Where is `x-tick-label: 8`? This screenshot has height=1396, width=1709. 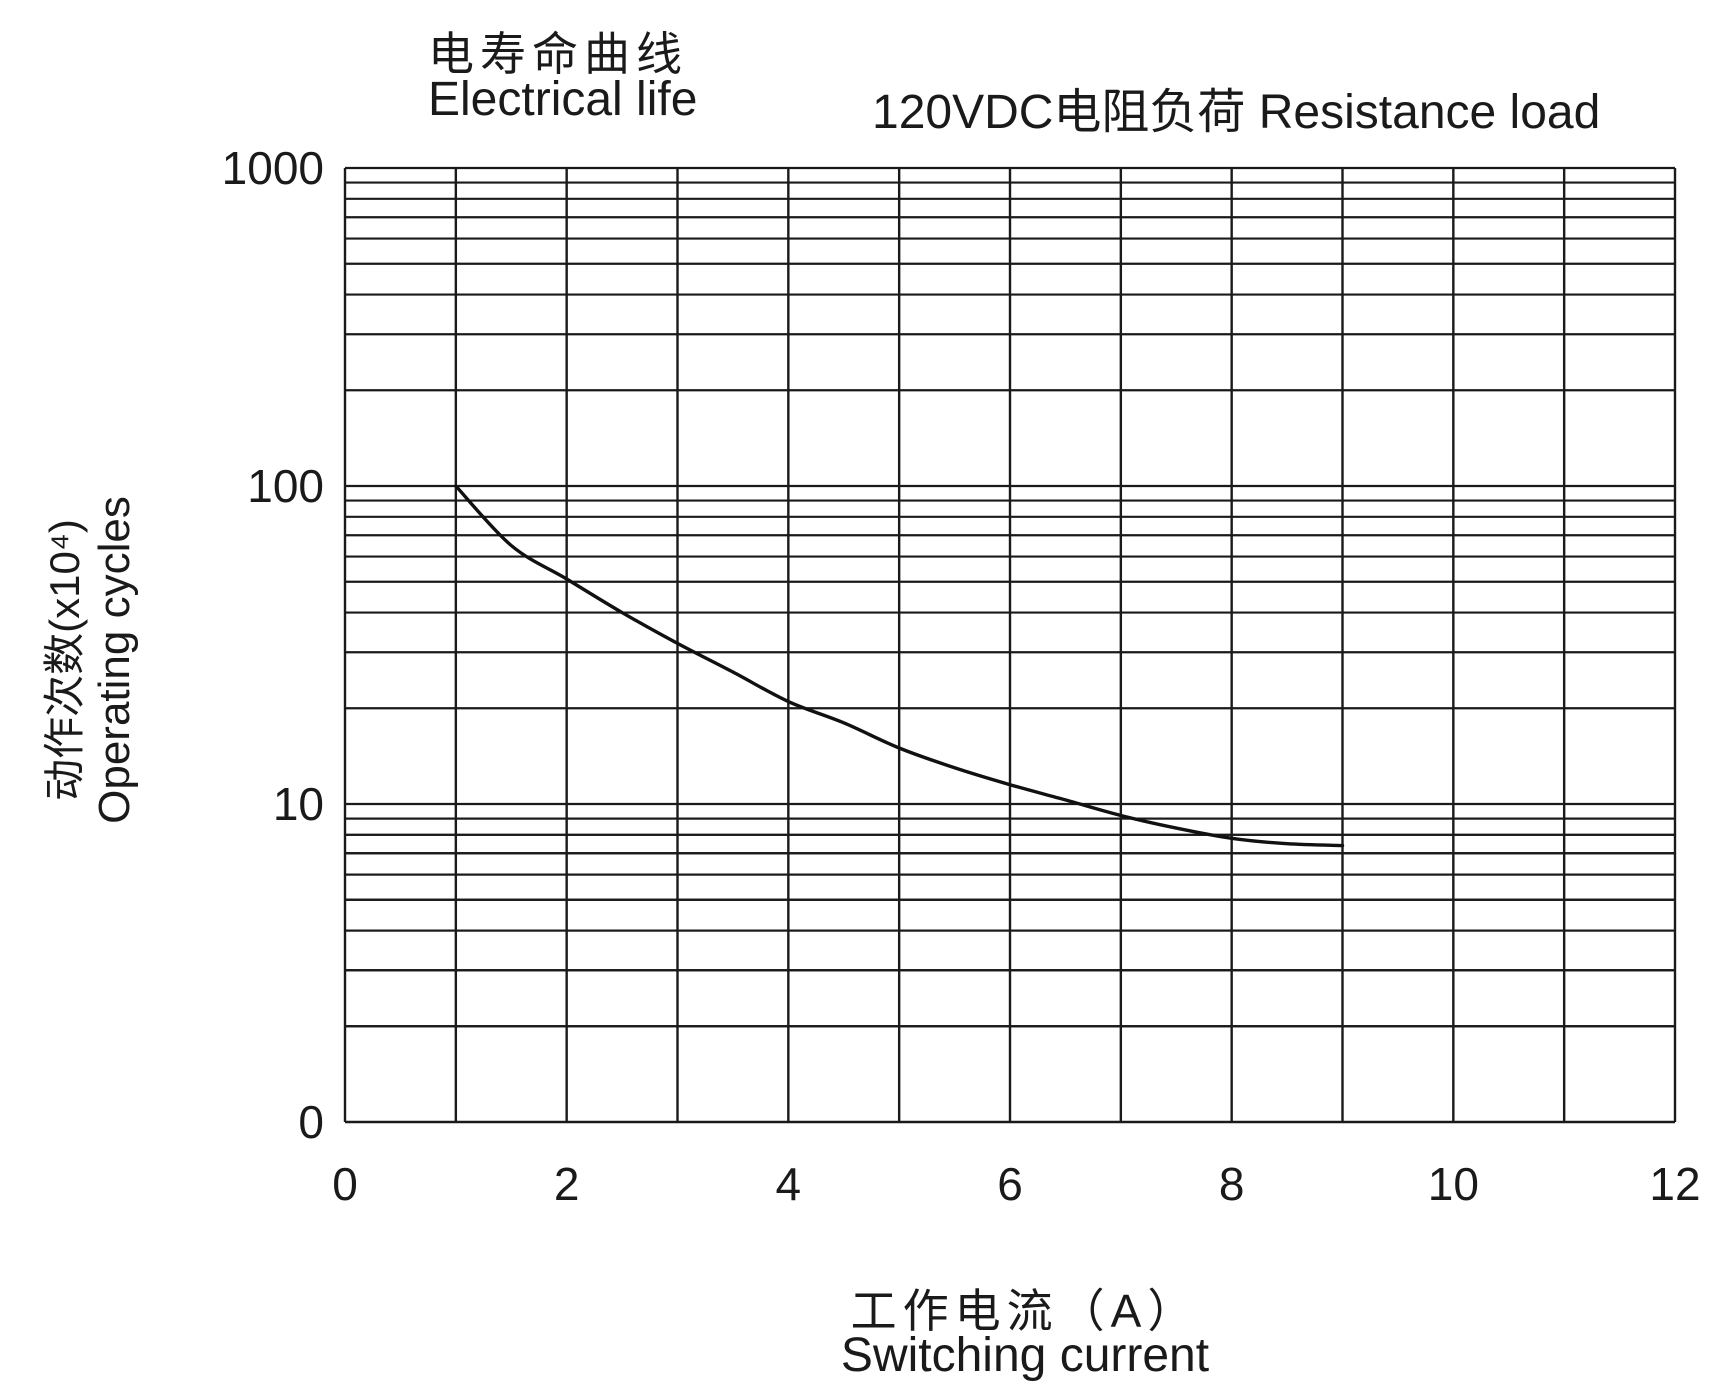 x-tick-label: 8 is located at coordinates (1232, 1184).